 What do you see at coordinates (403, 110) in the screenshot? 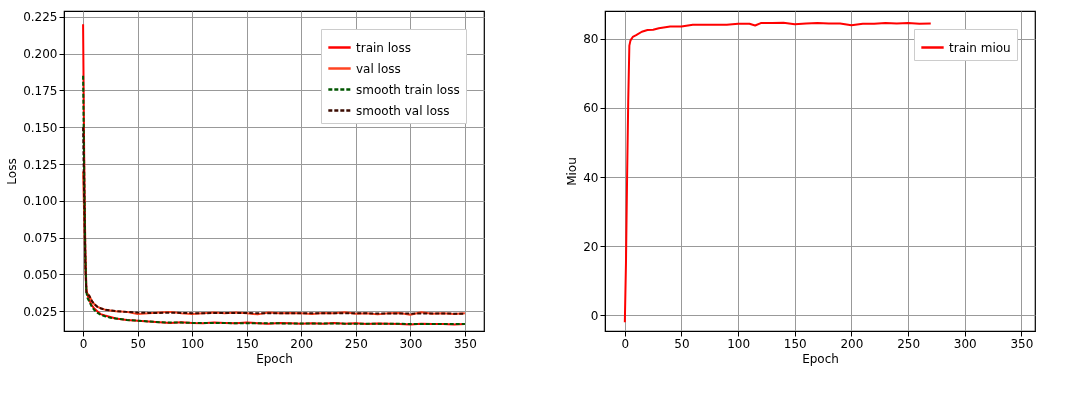
I see `legend-label: smooth val loss` at bounding box center [403, 110].